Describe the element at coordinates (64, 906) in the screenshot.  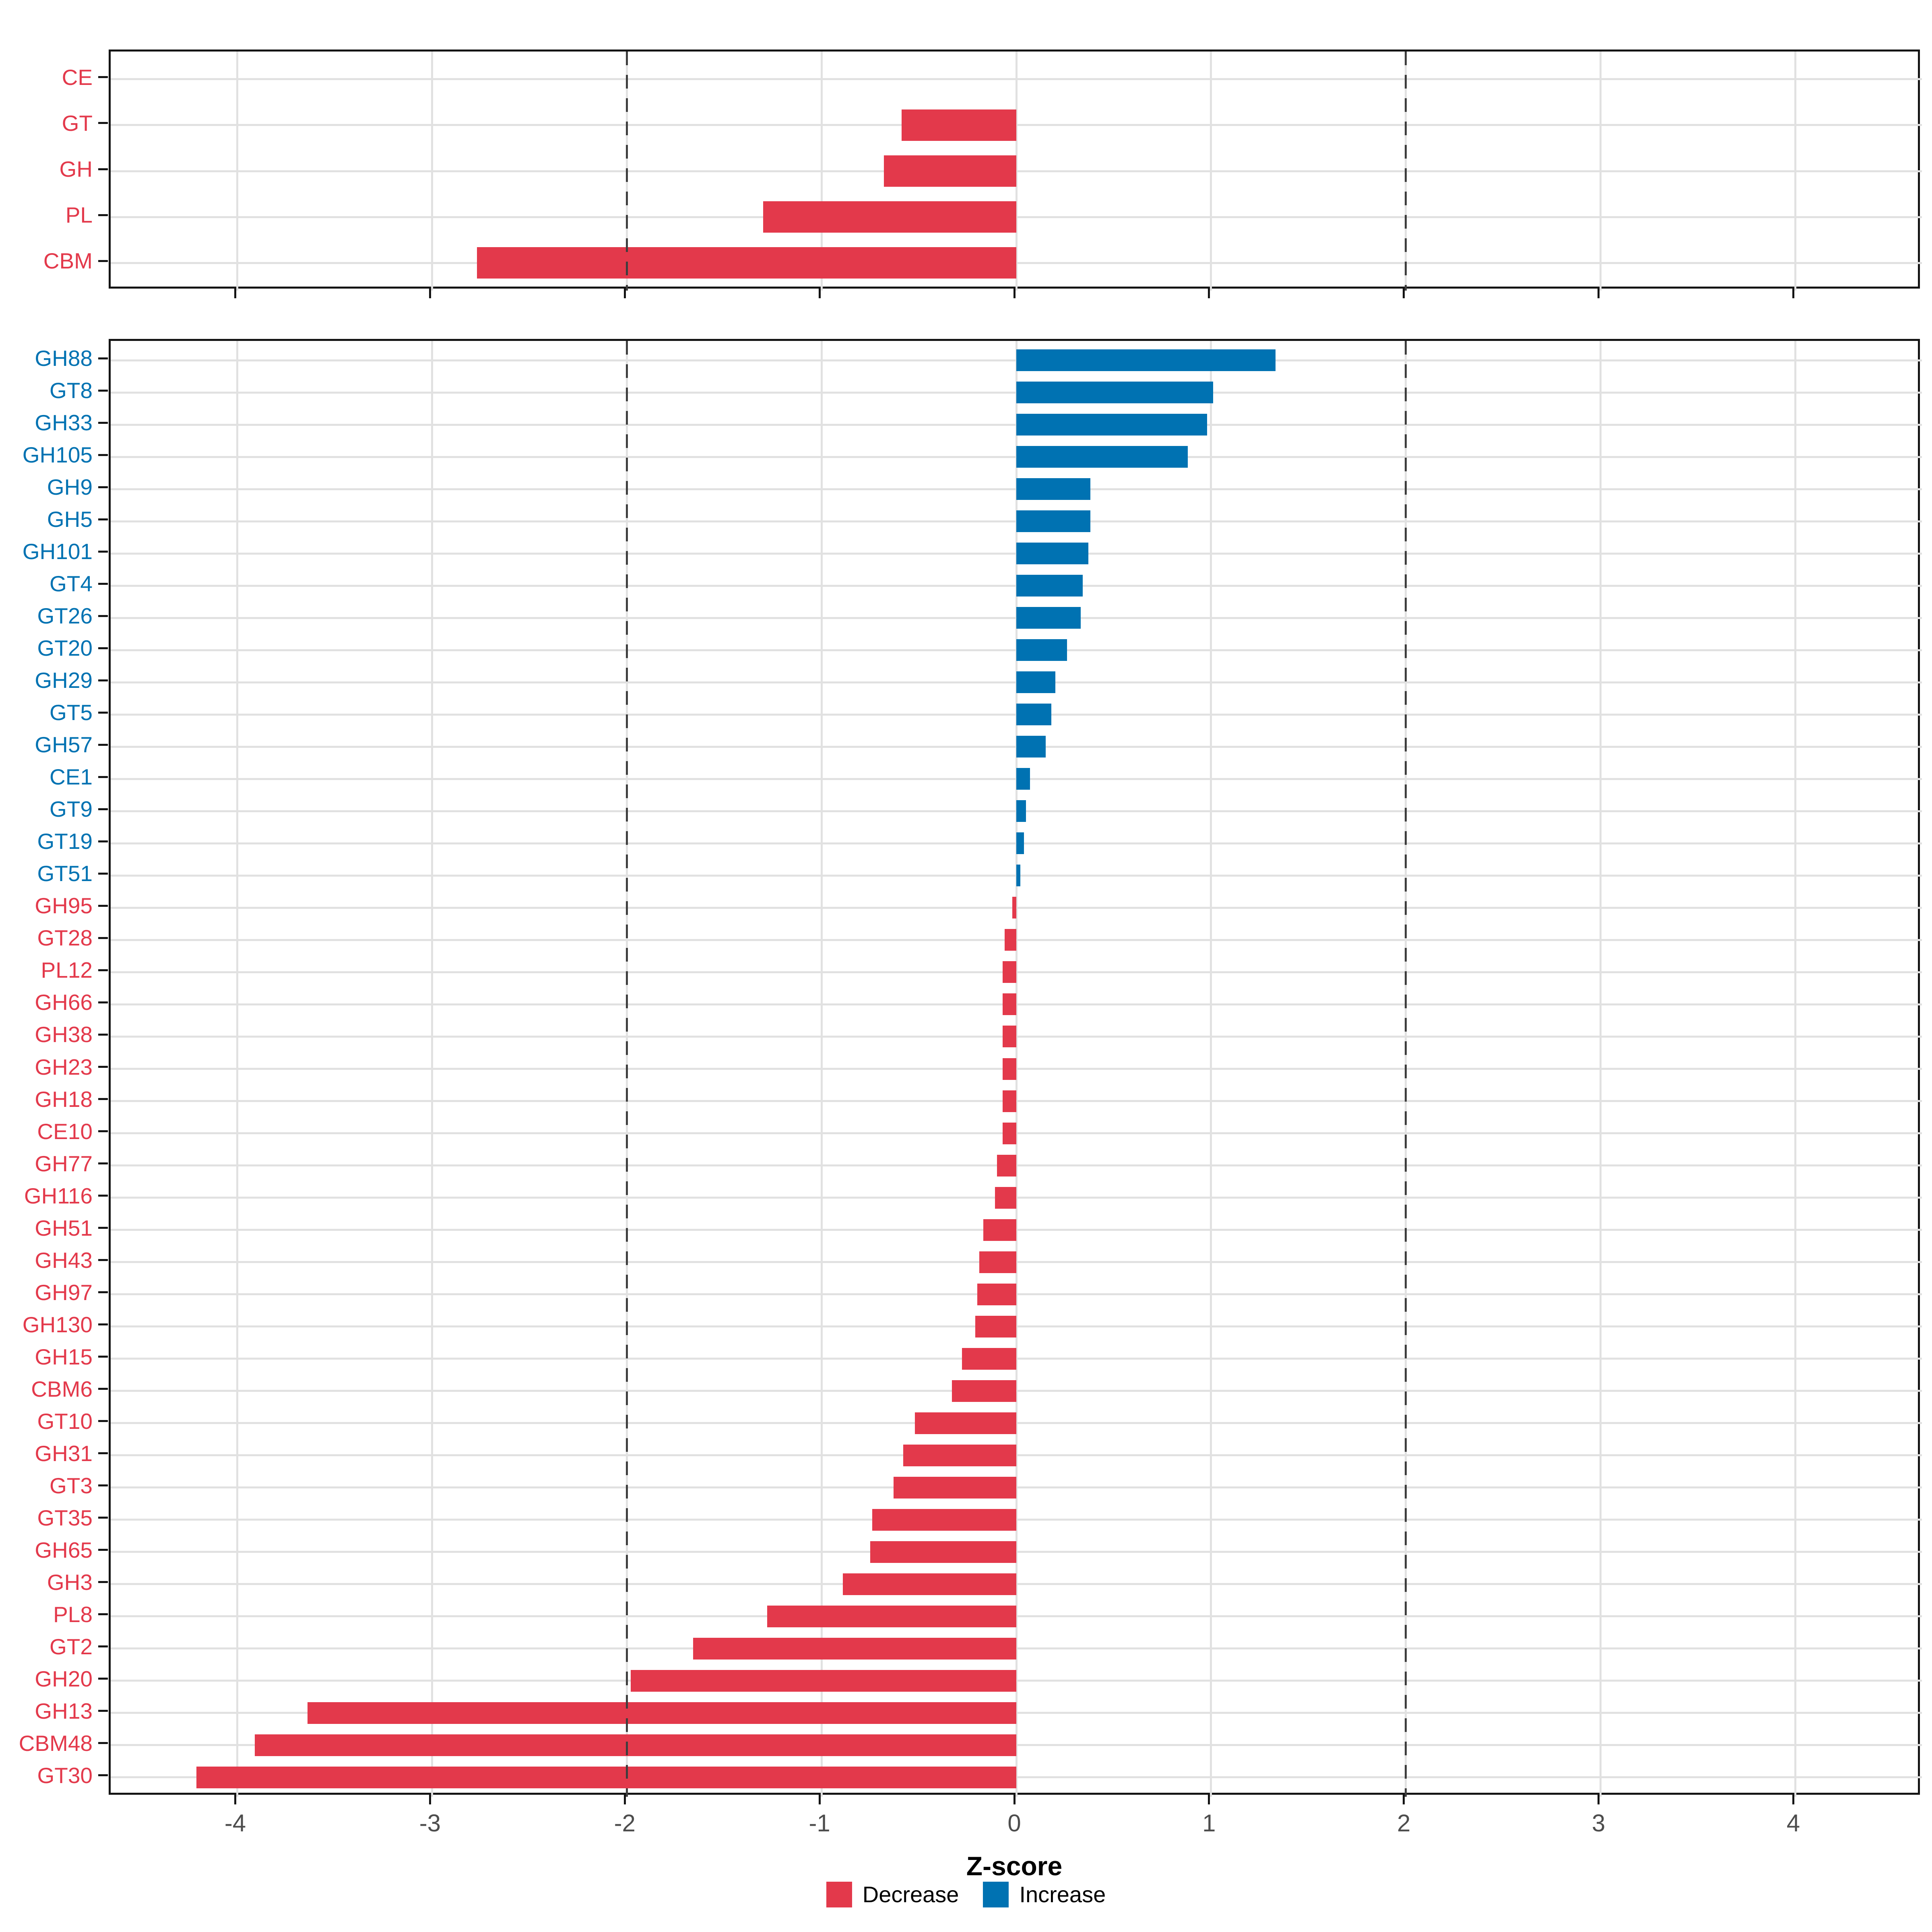
I see `y-label-GH95: GH95` at that location.